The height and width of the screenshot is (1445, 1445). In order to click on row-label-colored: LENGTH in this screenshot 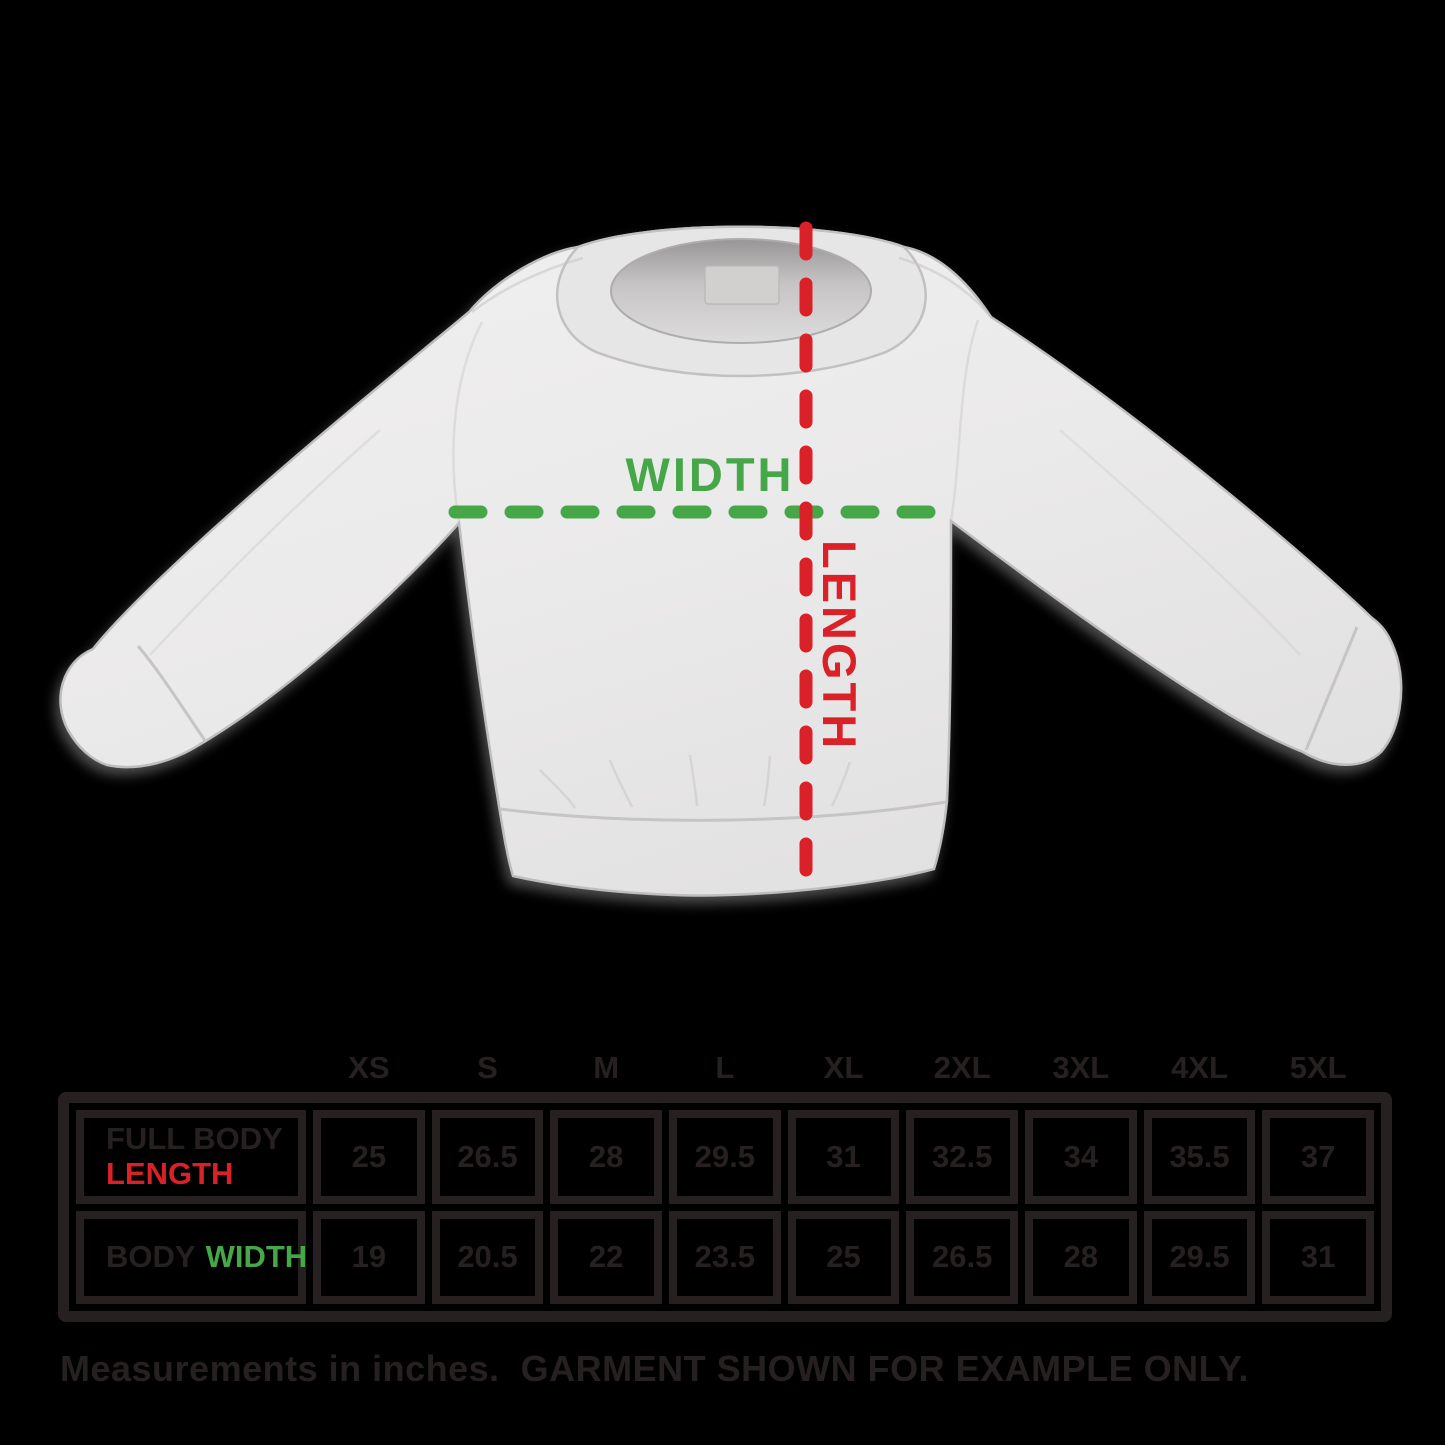, I will do `click(170, 1173)`.